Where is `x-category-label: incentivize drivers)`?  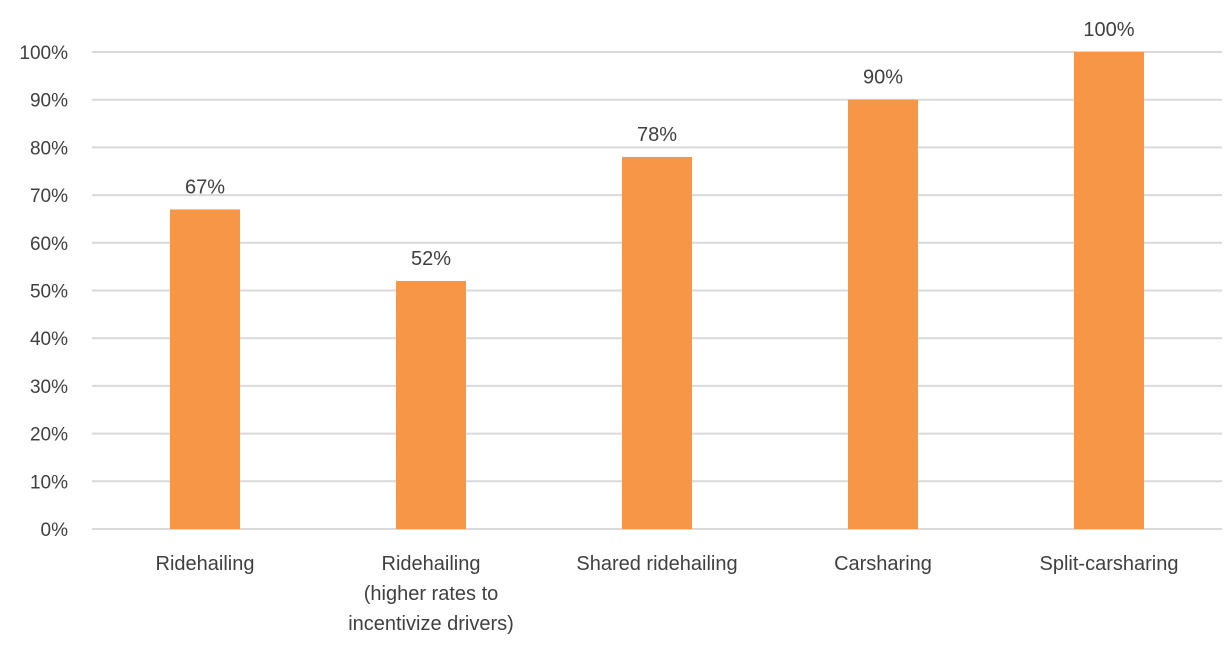 x-category-label: incentivize drivers) is located at coordinates (431, 624).